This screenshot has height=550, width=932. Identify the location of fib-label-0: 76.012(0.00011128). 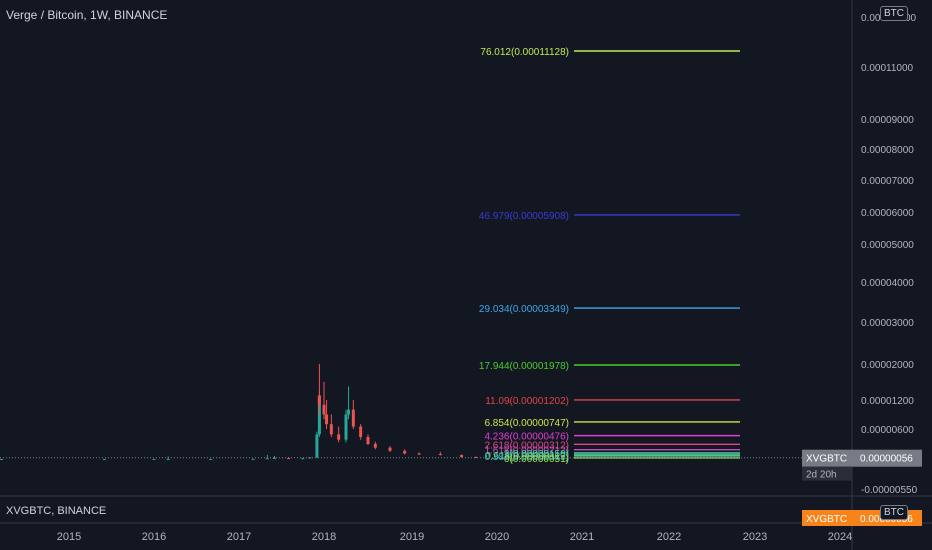
(524, 52).